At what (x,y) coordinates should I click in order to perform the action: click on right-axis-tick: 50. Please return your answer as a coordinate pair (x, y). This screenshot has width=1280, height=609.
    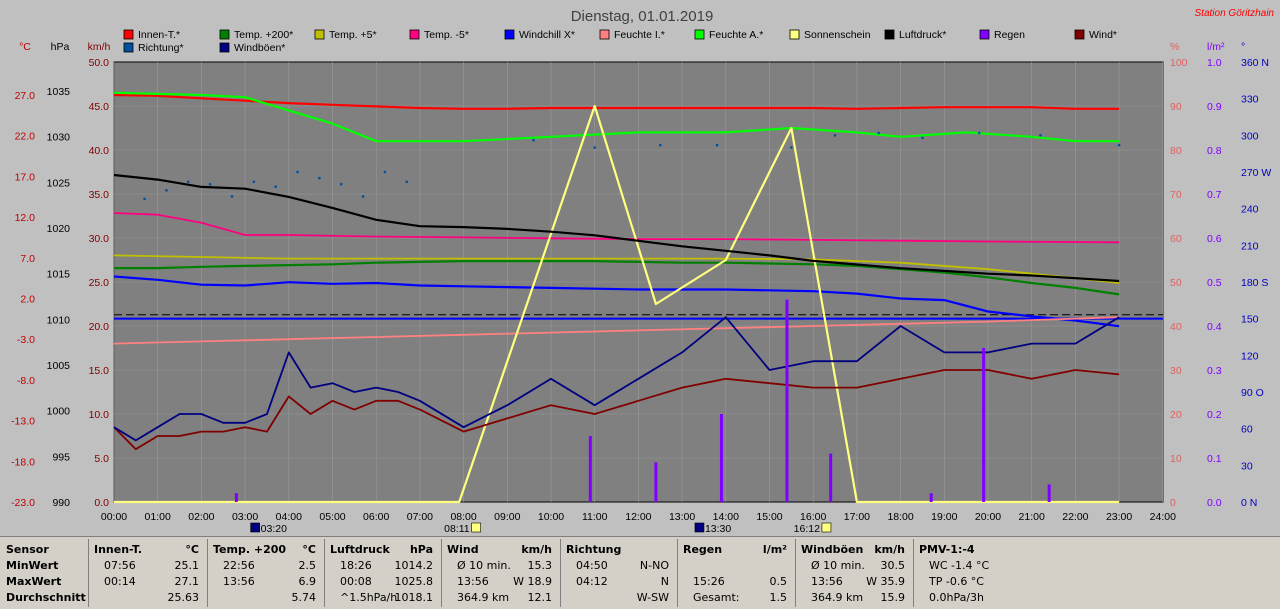
    Looking at the image, I should click on (1176, 283).